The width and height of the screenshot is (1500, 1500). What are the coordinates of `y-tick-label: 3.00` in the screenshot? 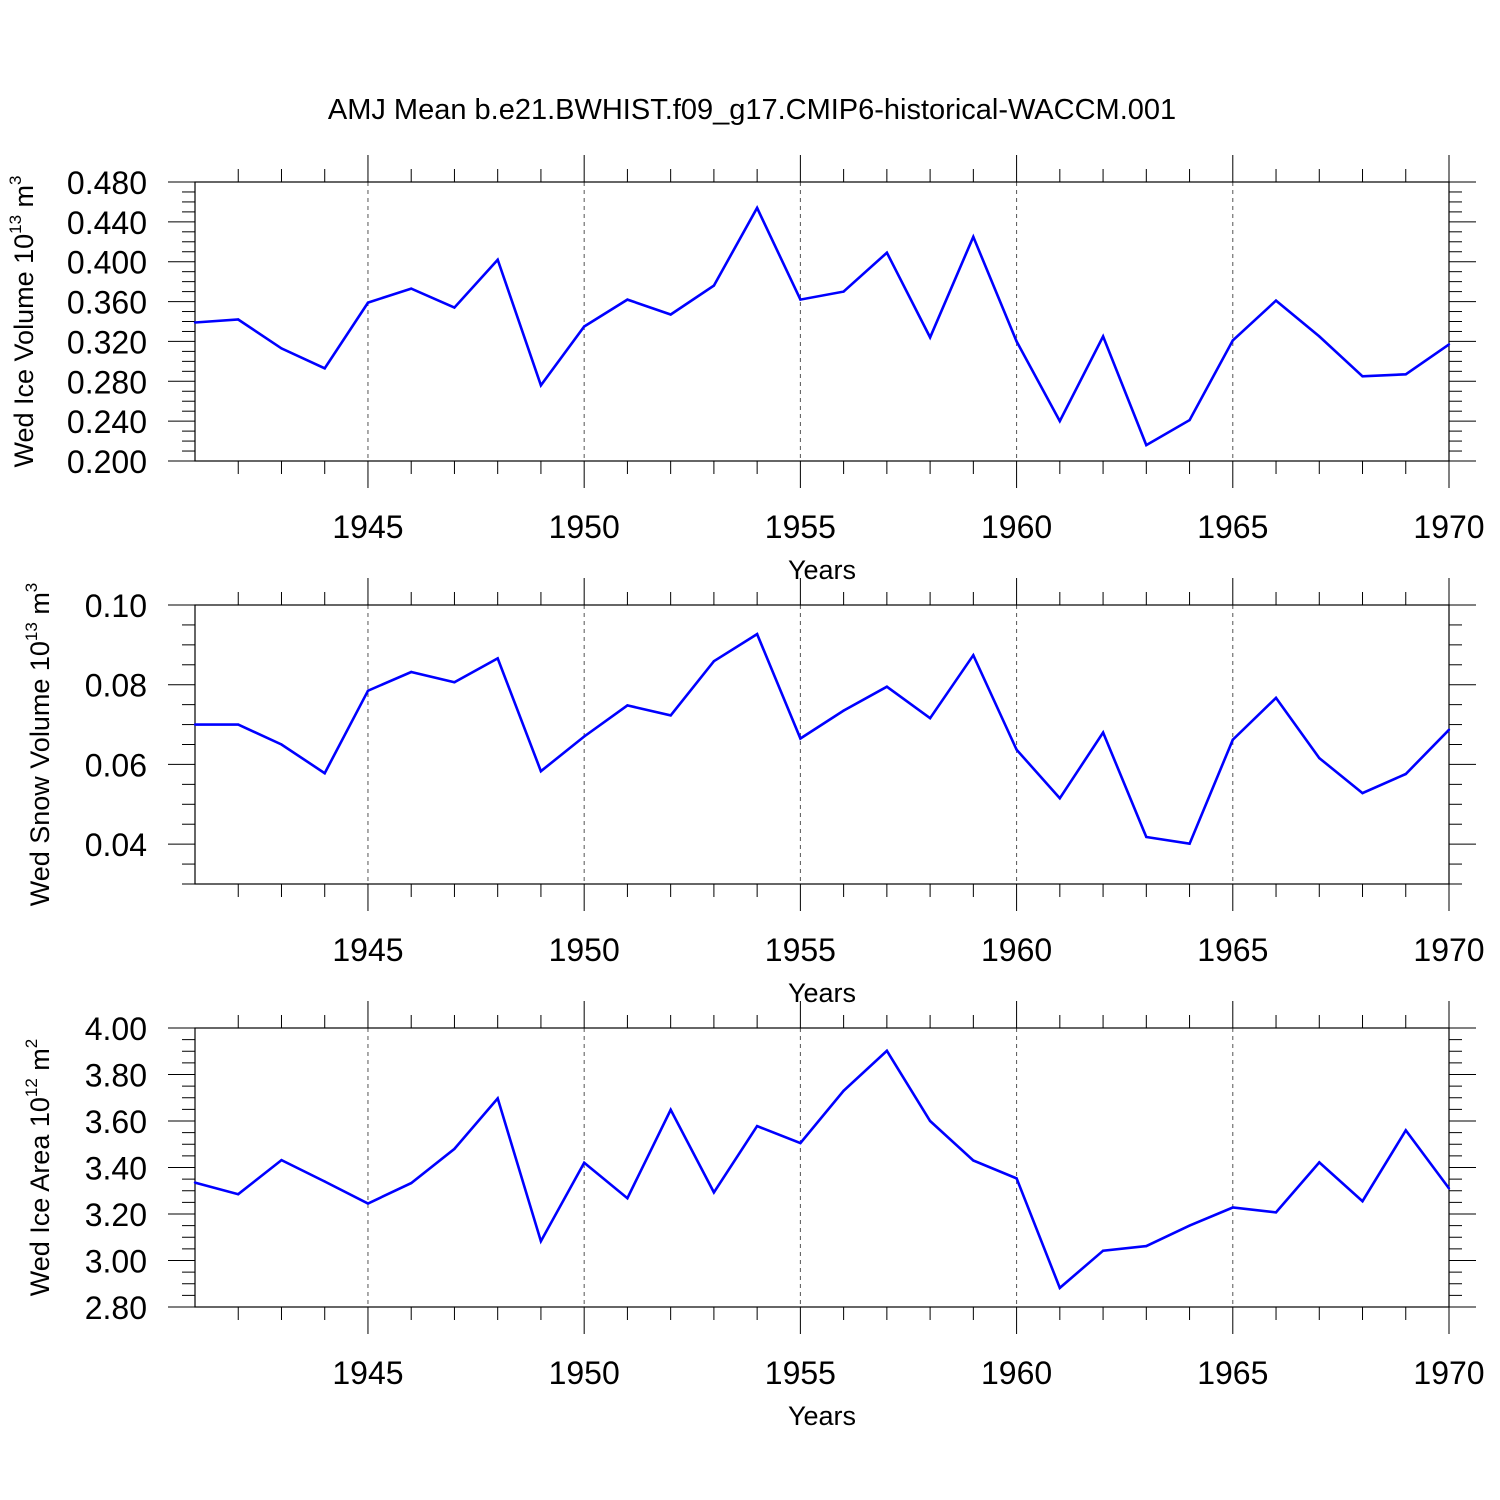 It's located at (116, 1262).